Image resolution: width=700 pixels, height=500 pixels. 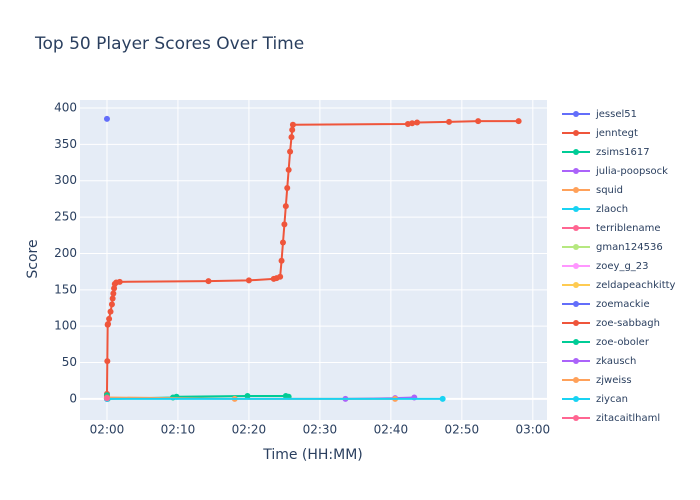 I want to click on legend-label: zoe-sabbagh, so click(x=628, y=323).